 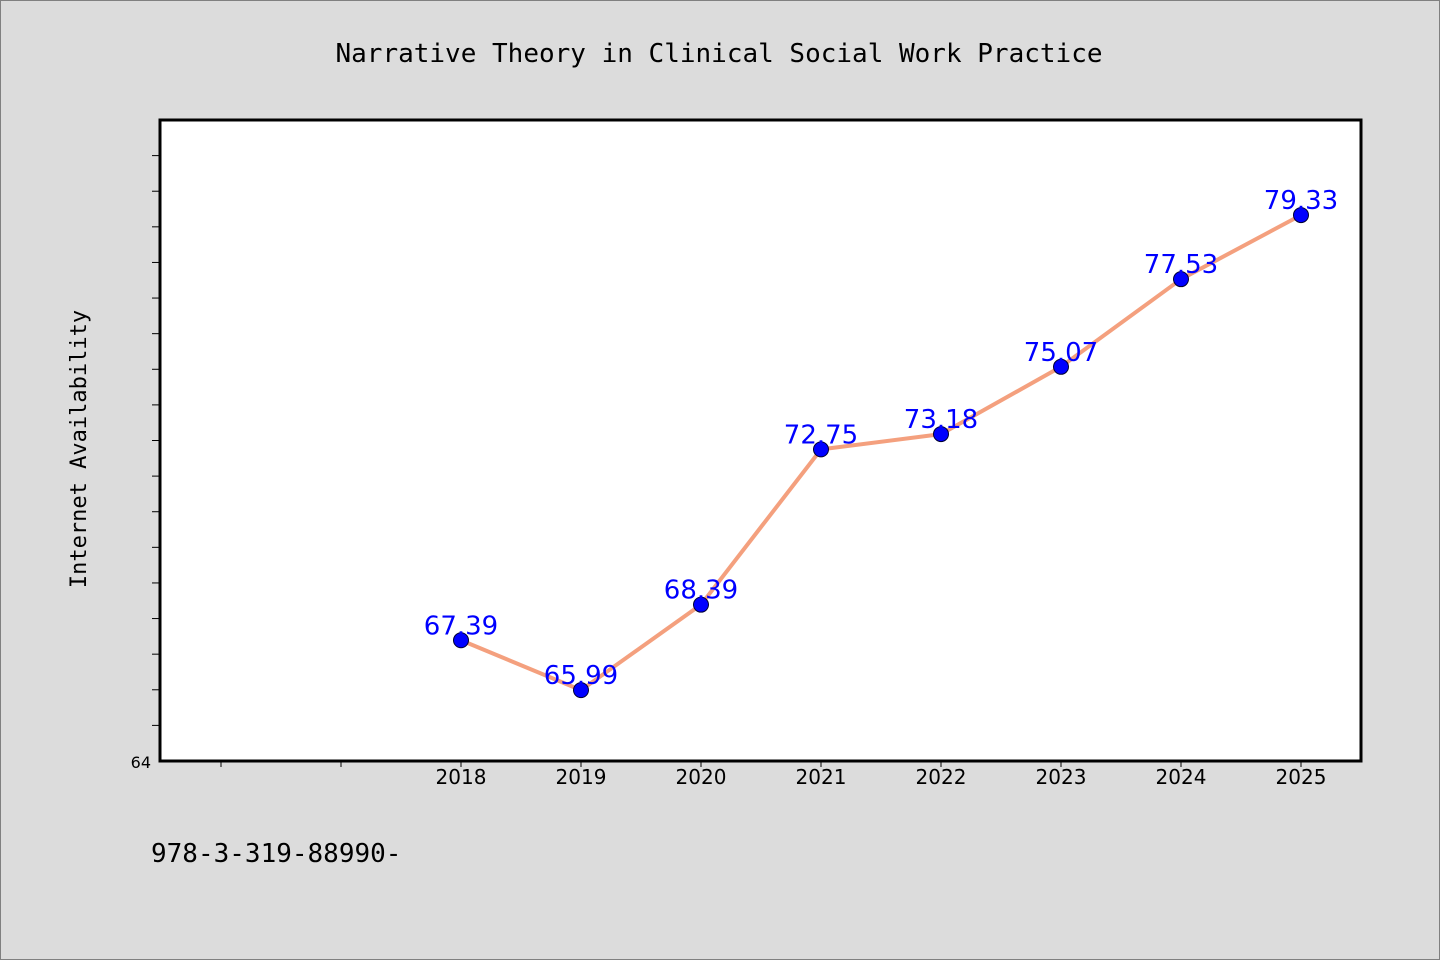 I want to click on y-tick-label: 64, so click(x=141, y=762).